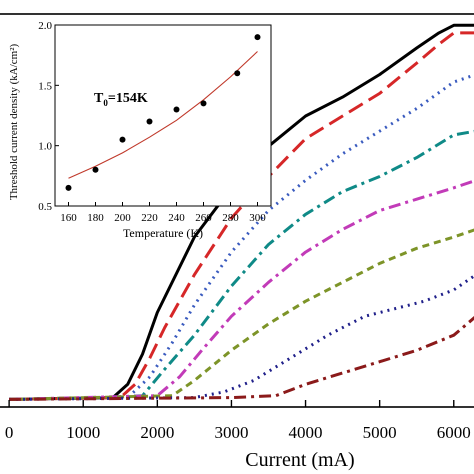 The width and height of the screenshot is (474, 474). What do you see at coordinates (99, 98) in the screenshot?
I see `t0-annotation-main: T` at bounding box center [99, 98].